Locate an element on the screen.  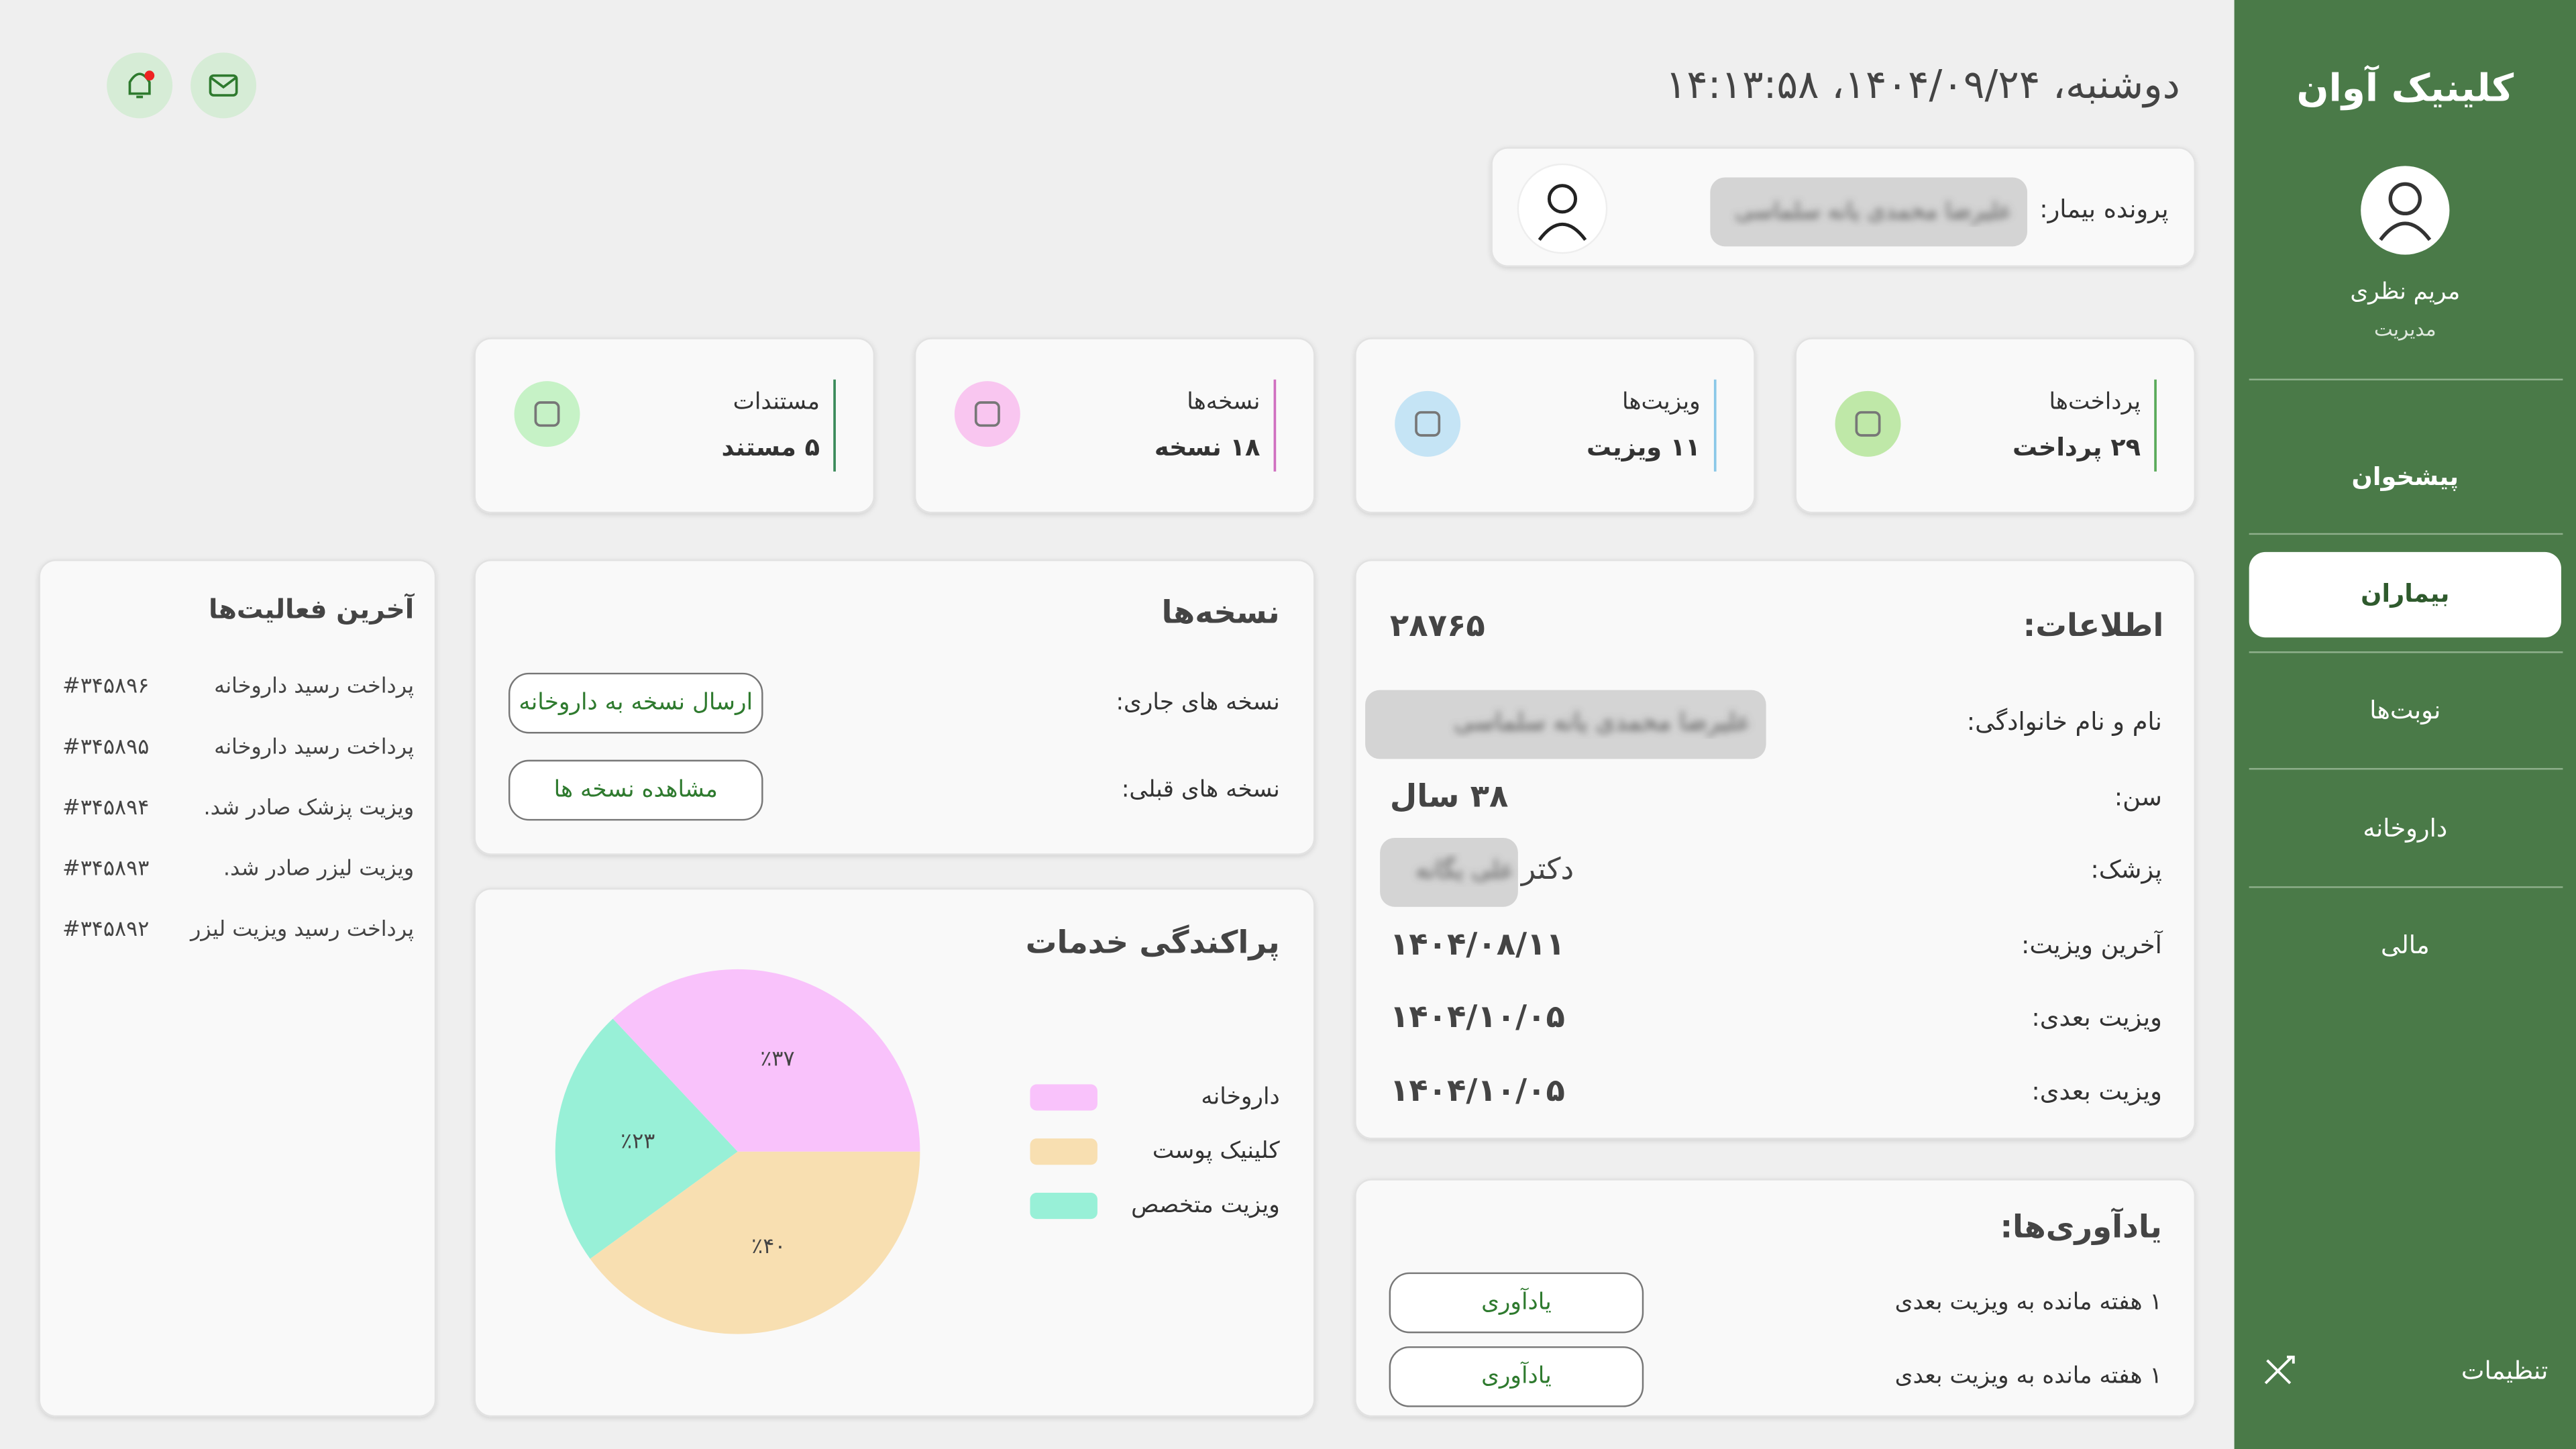
datetime: دوشنبه، ۱۴۰۴/۰۹/۲۴، ۱۴:۱۳:۵۸ is located at coordinates (1923, 84).